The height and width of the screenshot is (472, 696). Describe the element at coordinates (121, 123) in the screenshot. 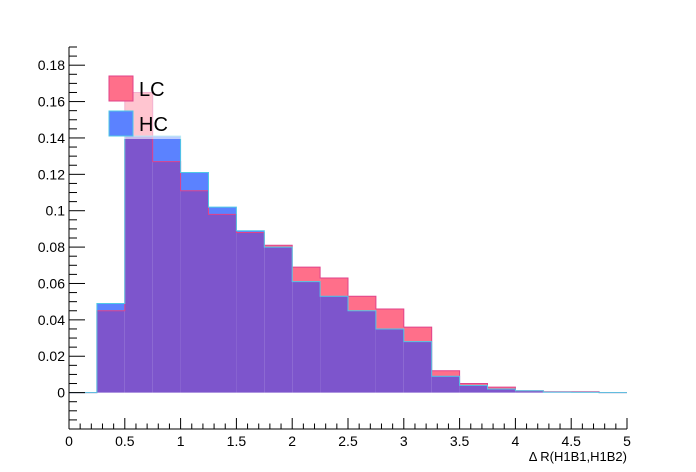

I see `hc-legend-swatch` at that location.